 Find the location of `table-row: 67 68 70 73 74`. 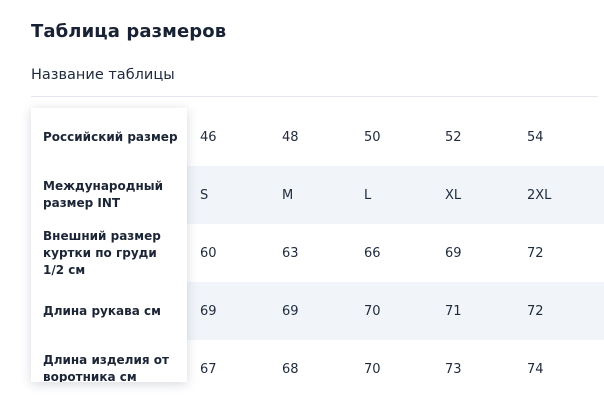

table-row: 67 68 70 73 74 is located at coordinates (317, 369).